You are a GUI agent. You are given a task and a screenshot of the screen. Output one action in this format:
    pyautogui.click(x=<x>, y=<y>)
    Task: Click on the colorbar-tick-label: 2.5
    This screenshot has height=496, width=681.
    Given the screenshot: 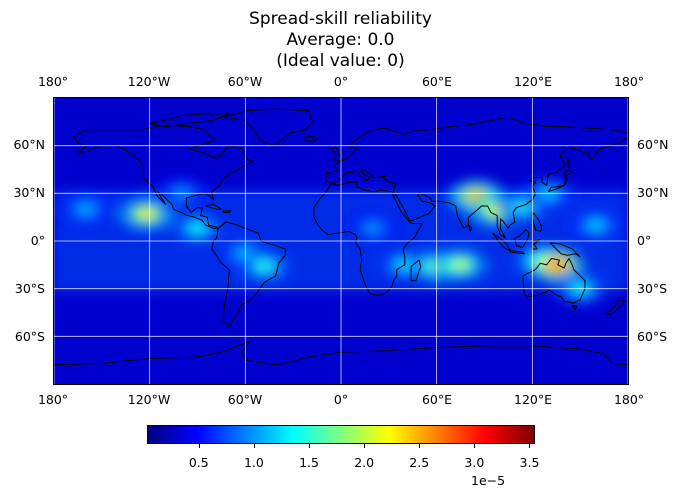 What is the action you would take?
    pyautogui.click(x=419, y=462)
    